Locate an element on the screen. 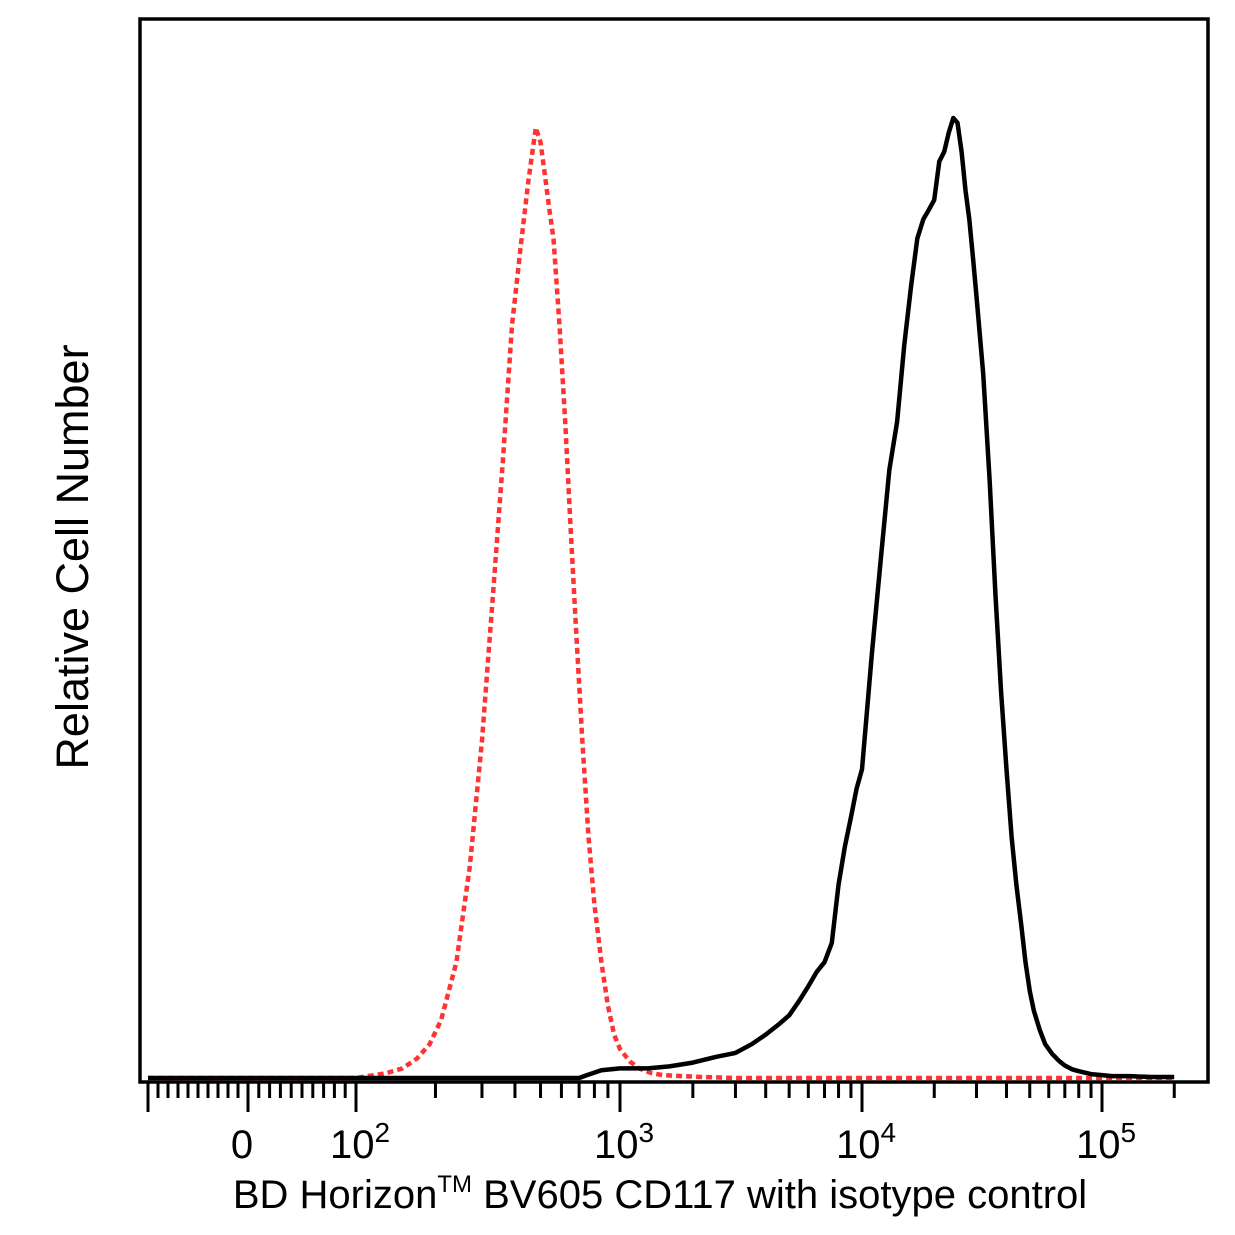  x-tick-label: 10⁵ is located at coordinates (1106, 1142).